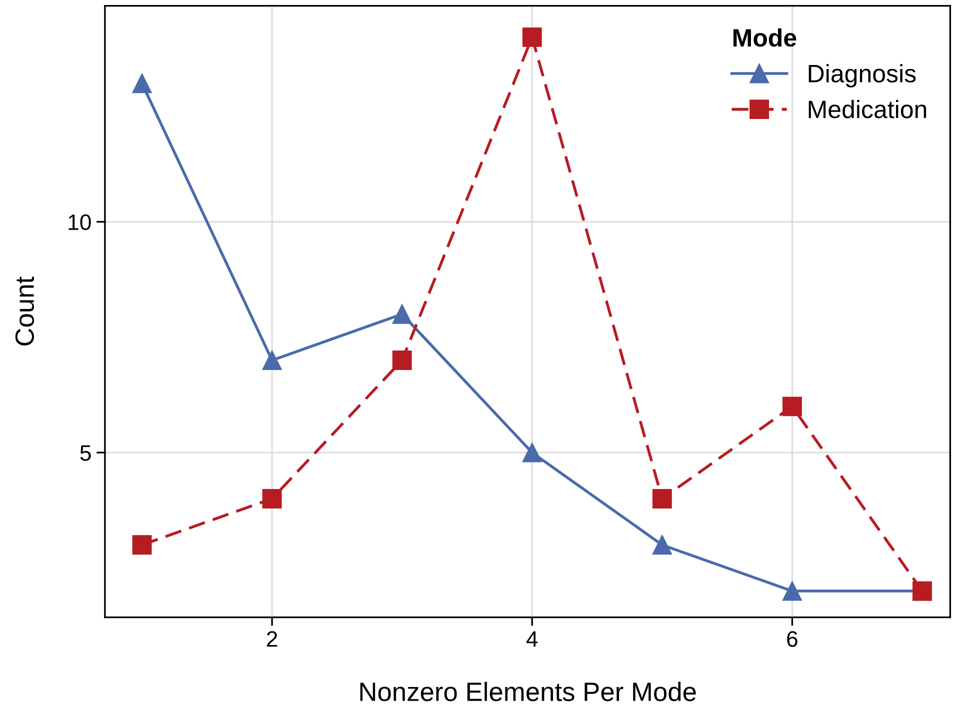  Describe the element at coordinates (528, 692) in the screenshot. I see `x-axis-title: Nonzero Elements Per Mode` at that location.